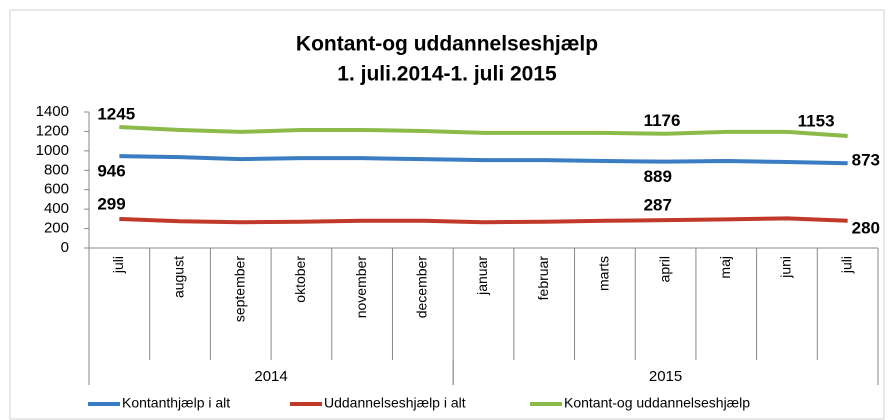 This screenshot has width=888, height=420. I want to click on x-tick-label: april, so click(664, 269).